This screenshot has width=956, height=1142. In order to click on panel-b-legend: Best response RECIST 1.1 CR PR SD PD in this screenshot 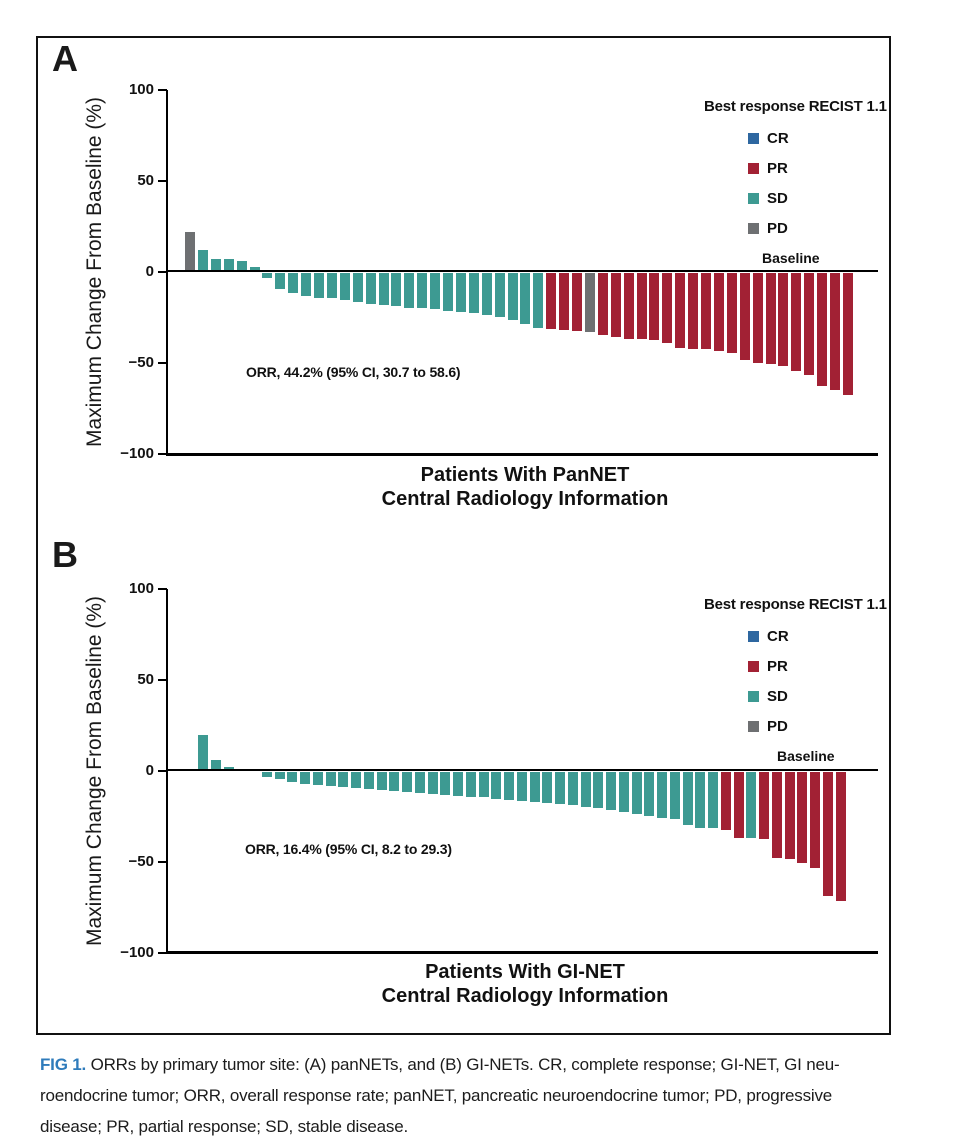, I will do `click(795, 665)`.